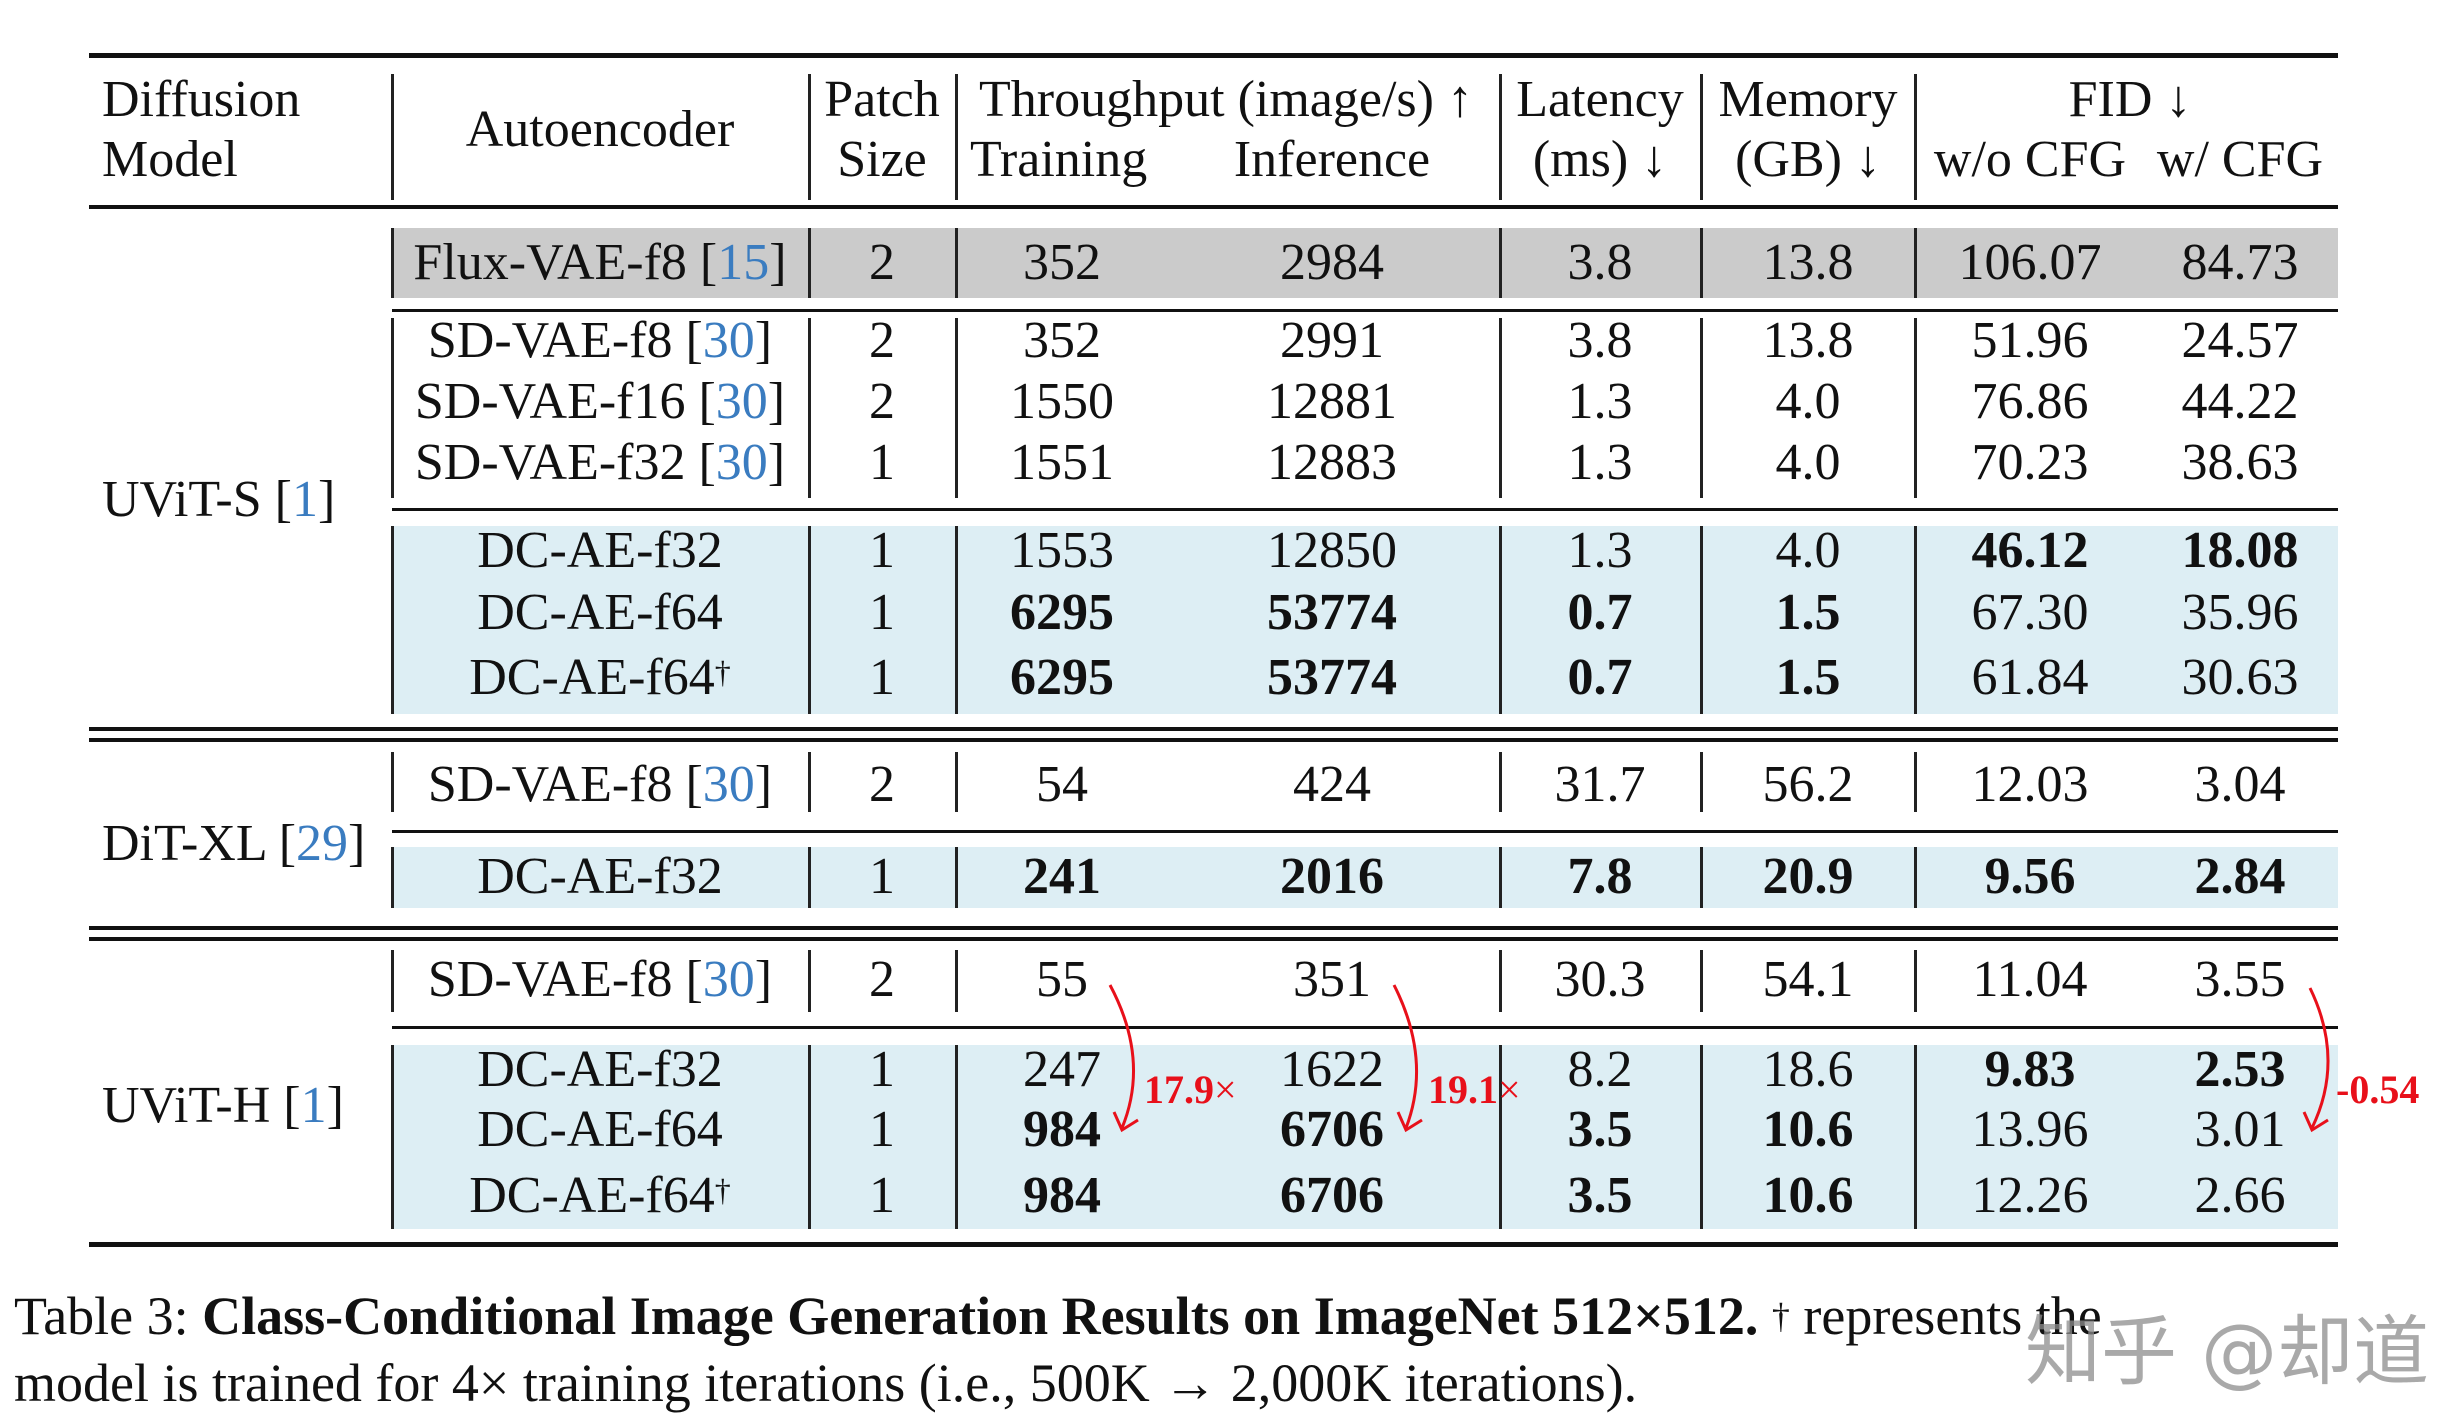 This screenshot has width=2450, height=1421. What do you see at coordinates (1062, 550) in the screenshot?
I see `train-cell: 1553` at bounding box center [1062, 550].